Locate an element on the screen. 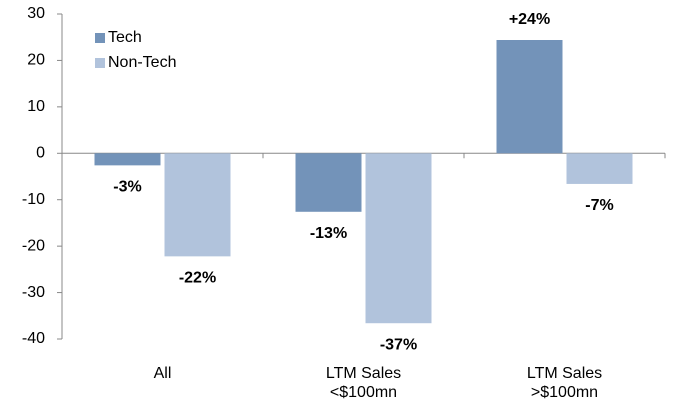 Image resolution: width=678 pixels, height=400 pixels. value-label: -3% is located at coordinates (127, 187).